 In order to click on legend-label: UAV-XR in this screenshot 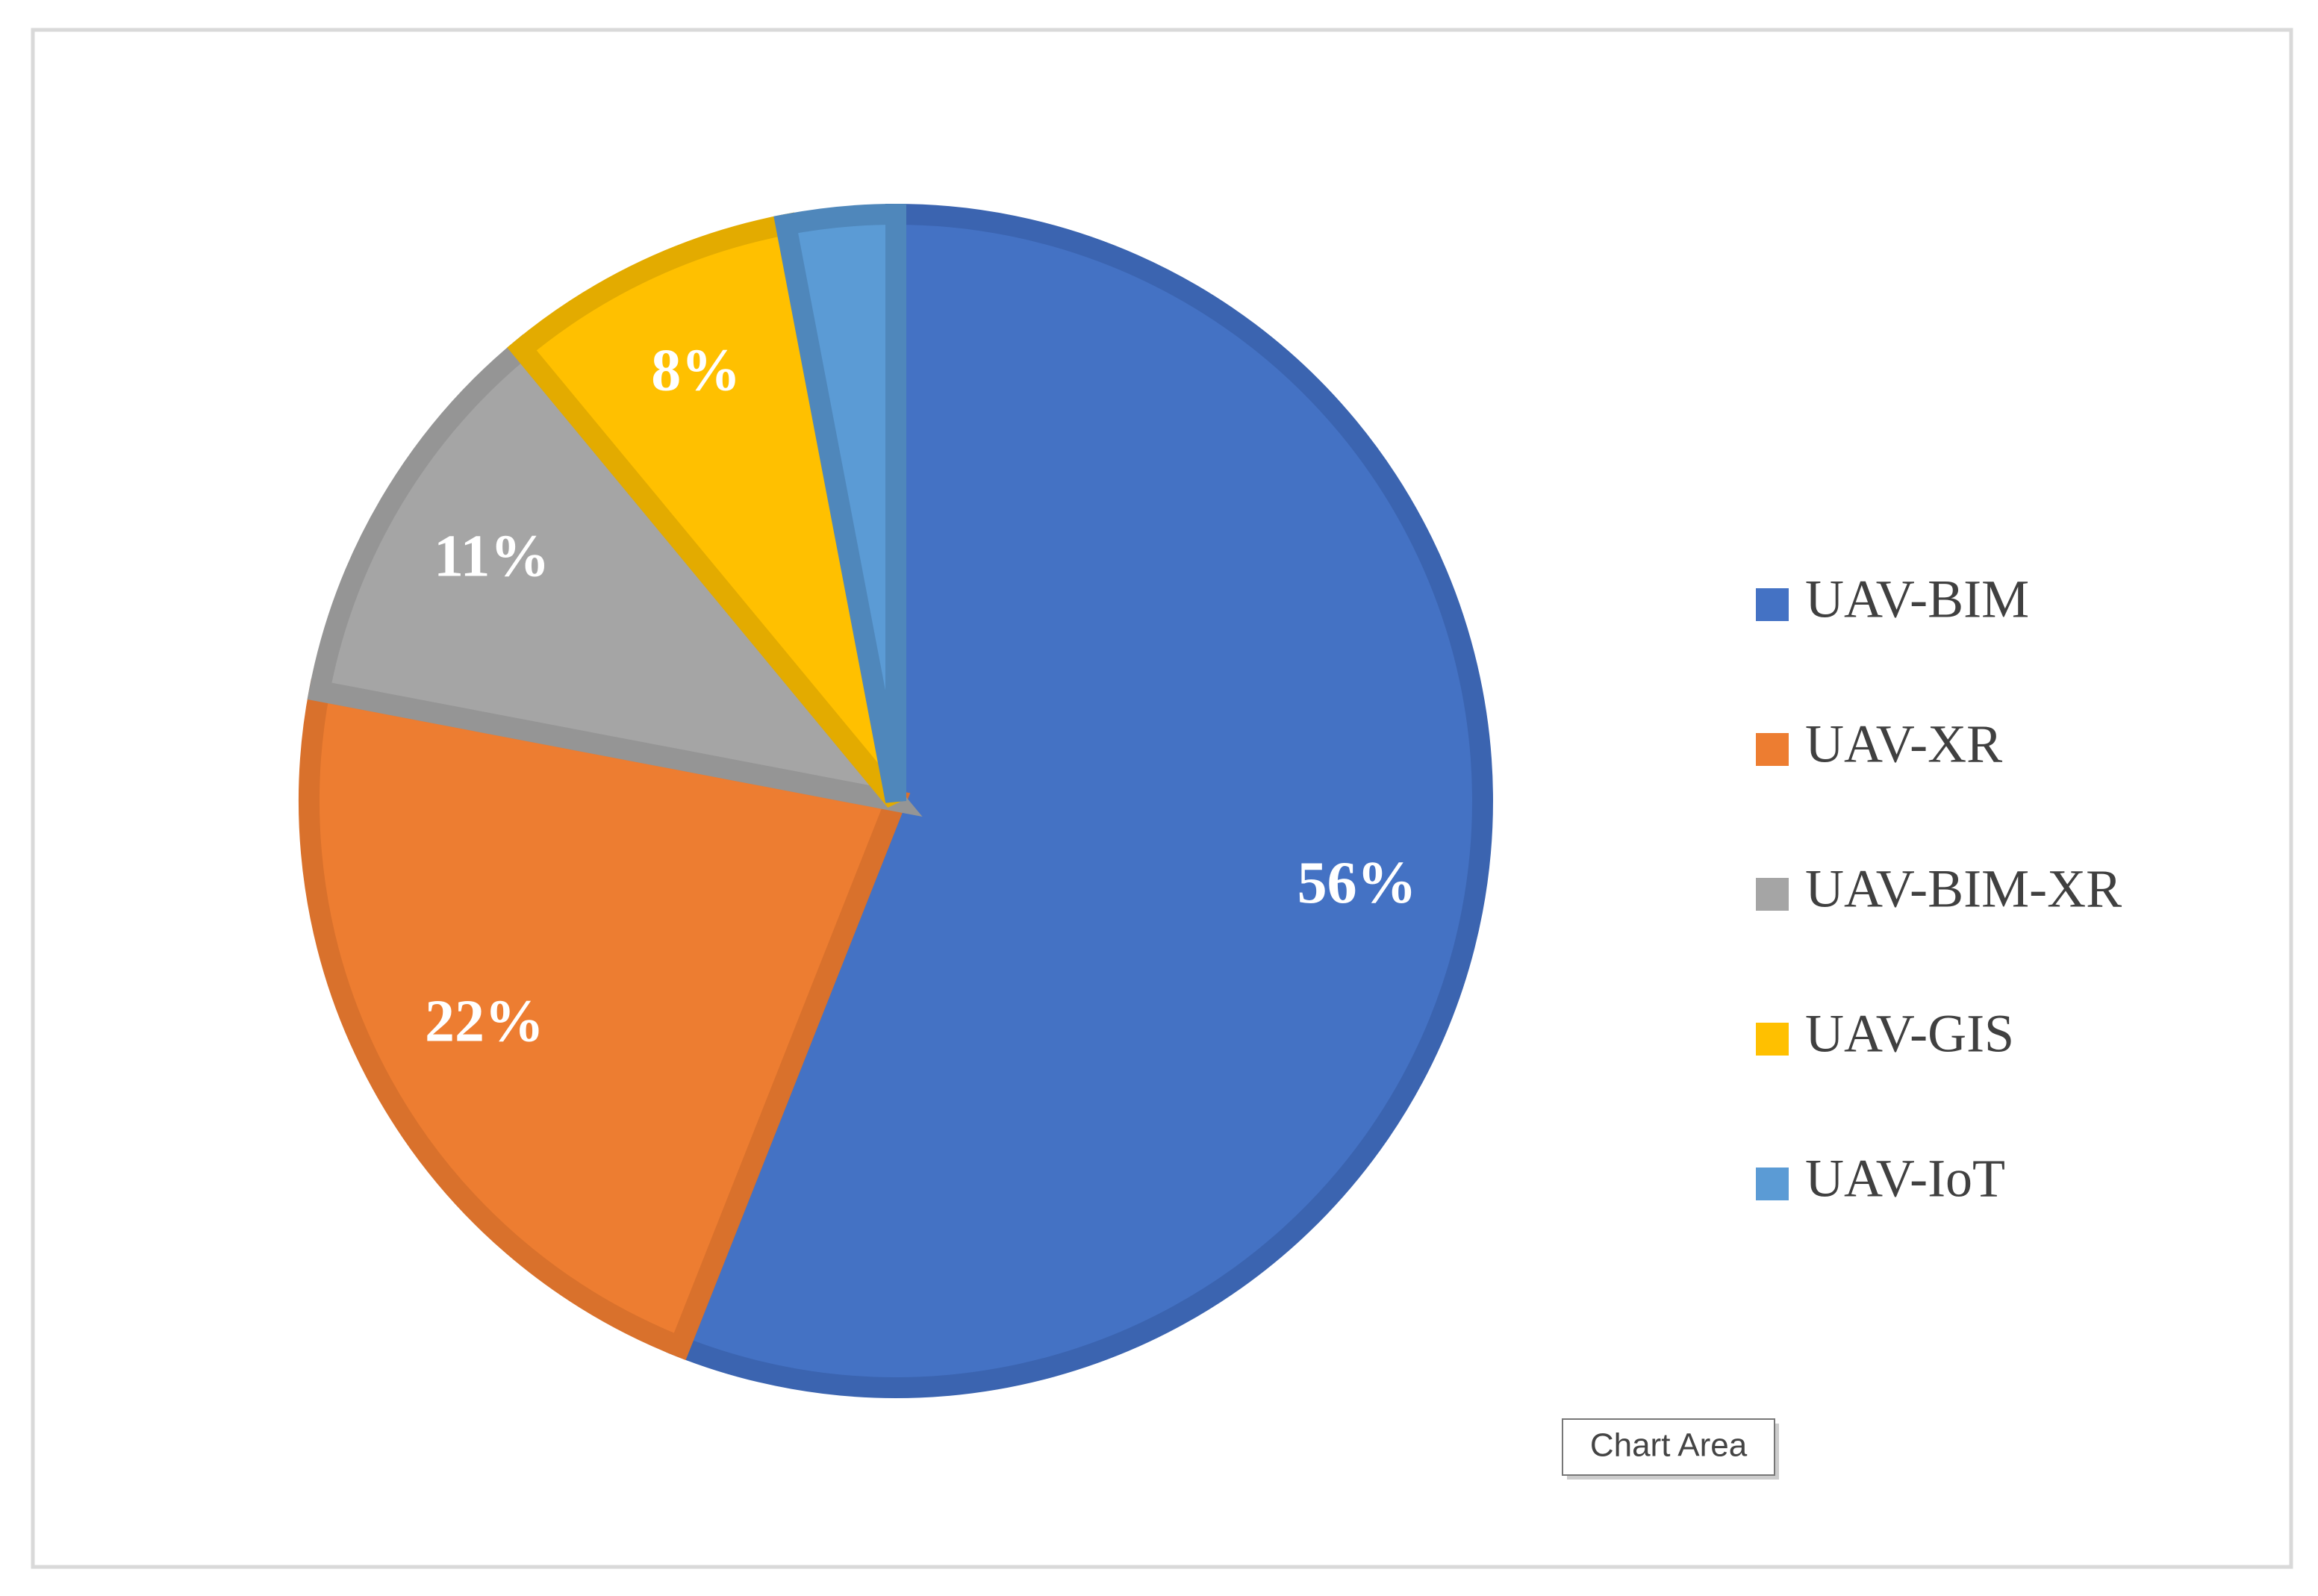, I will do `click(1903, 744)`.